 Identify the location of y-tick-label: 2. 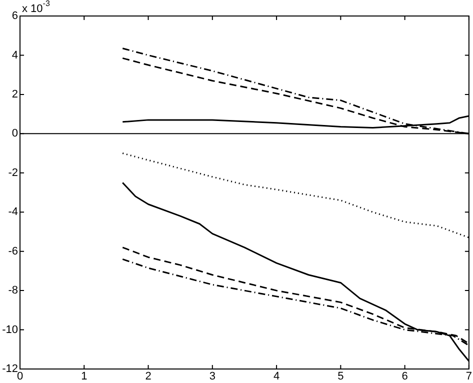
(15, 94).